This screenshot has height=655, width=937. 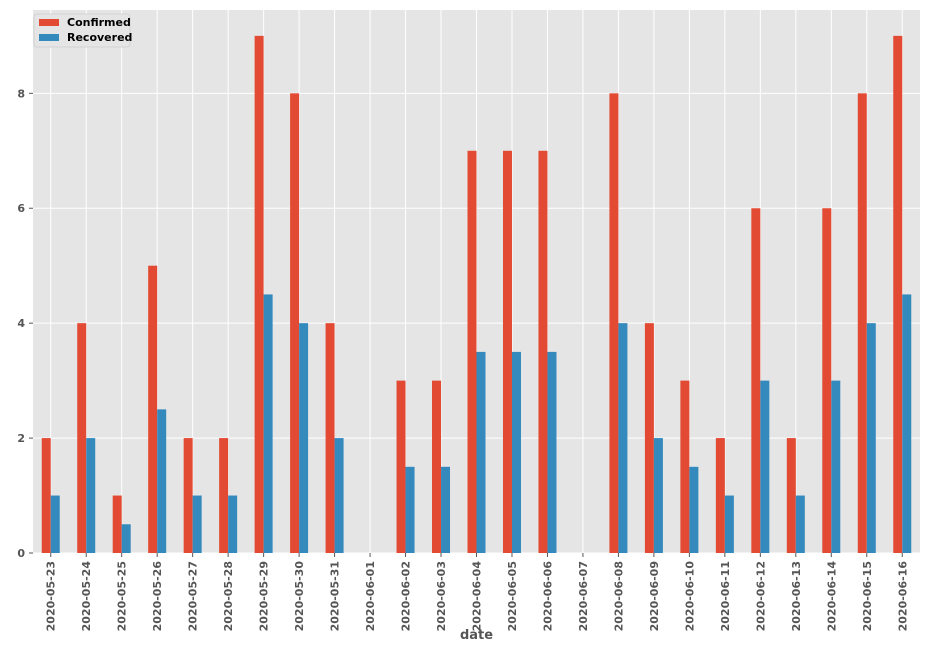 I want to click on x-tick-label: 2020-06-10, so click(x=689, y=596).